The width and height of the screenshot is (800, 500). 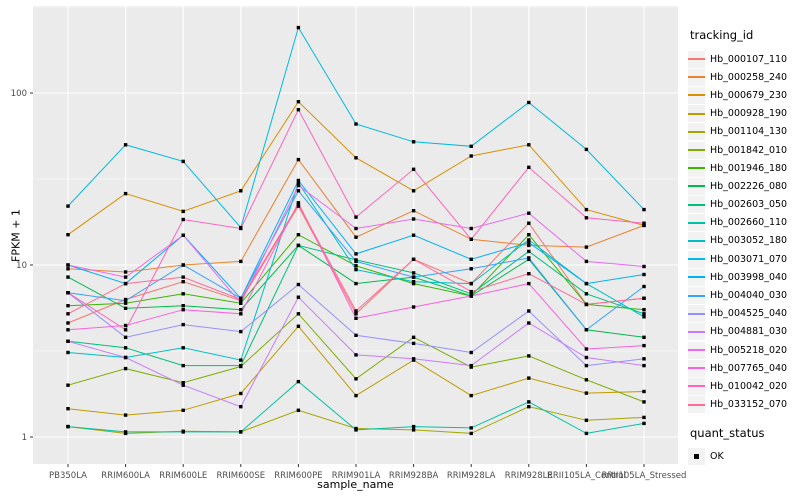 I want to click on legend-label: Hb_005218_020, so click(x=749, y=350).